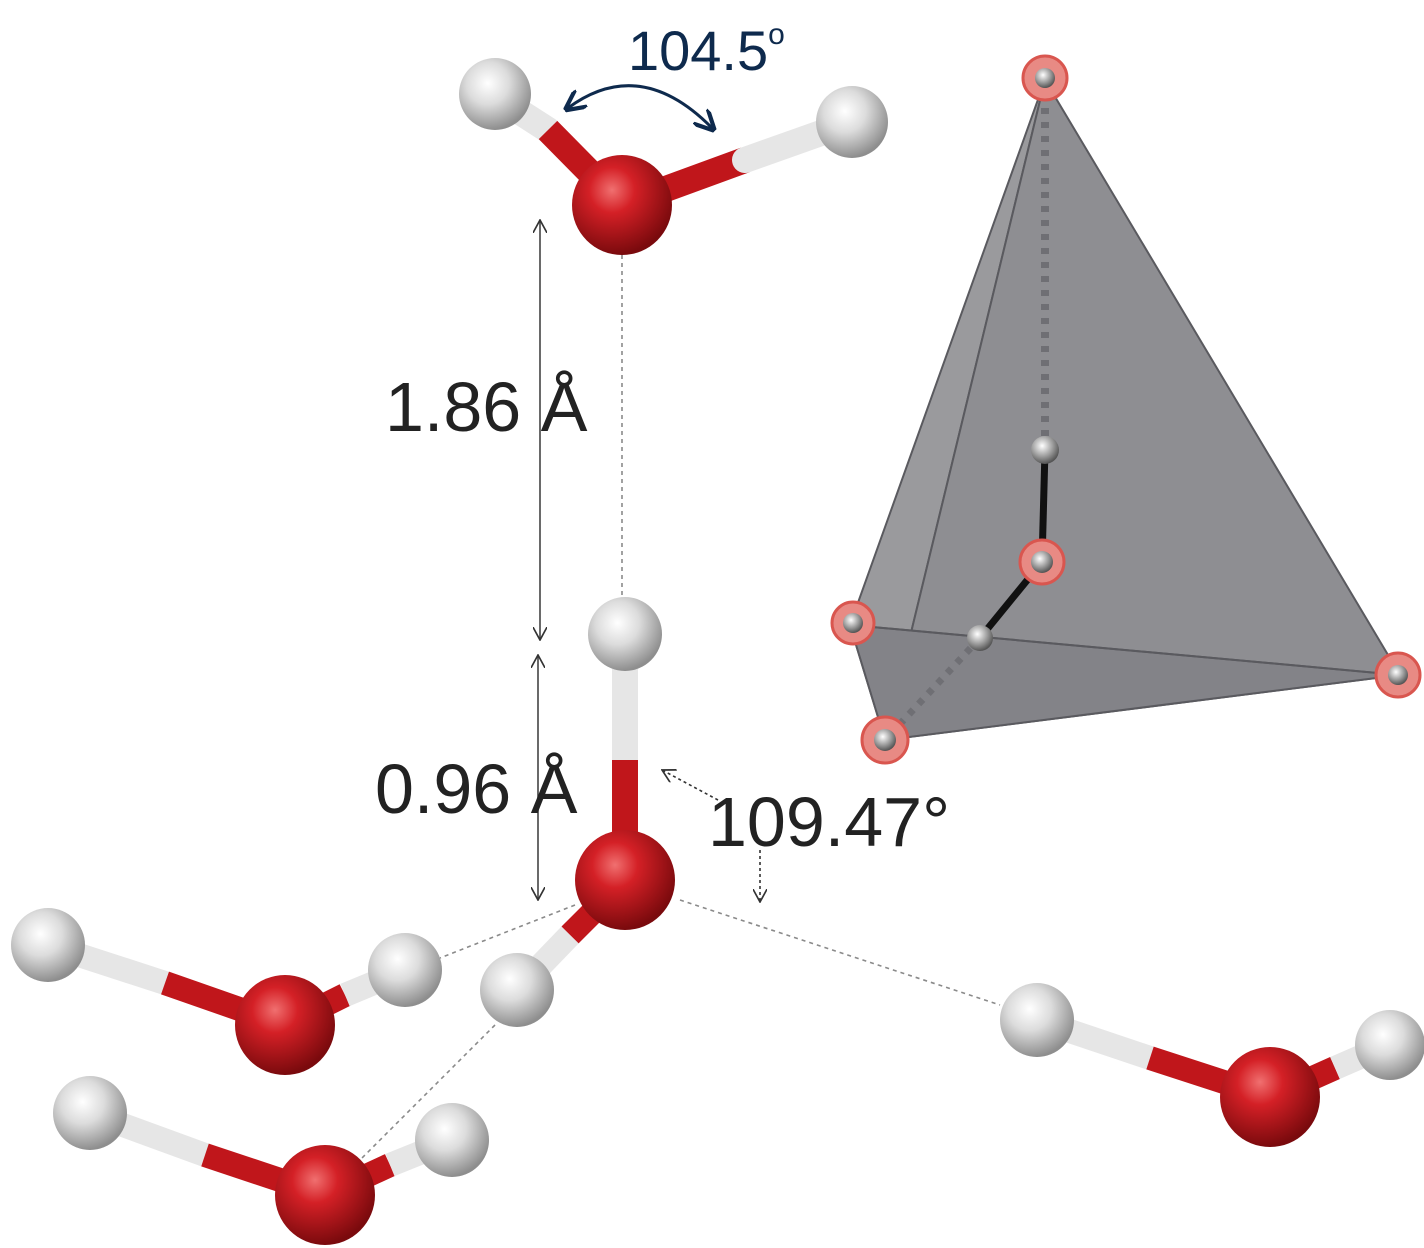 This screenshot has height=1248, width=1424. I want to click on tetra-angle-arrow-upper, so click(690, 785).